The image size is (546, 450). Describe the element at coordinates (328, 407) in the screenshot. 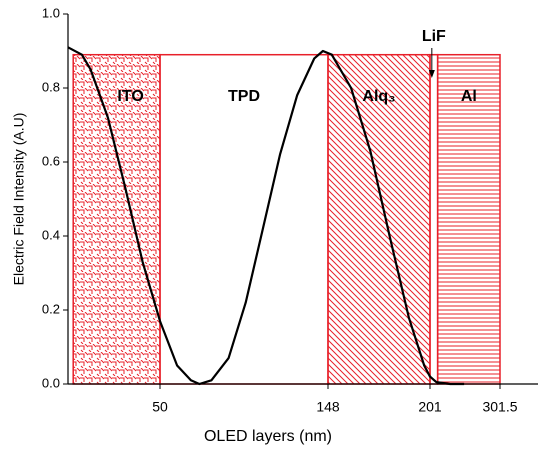

I see `x-tick-label: 148` at that location.